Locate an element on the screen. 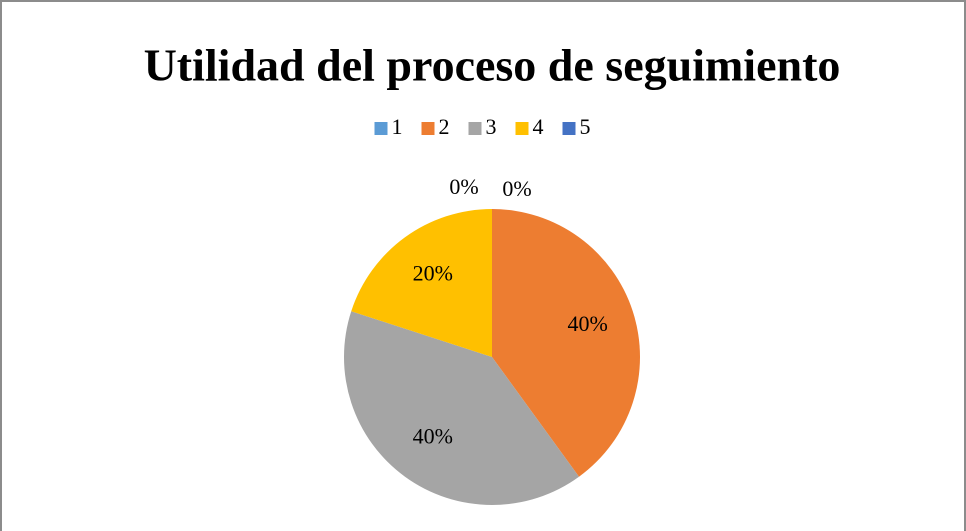 This screenshot has height=531, width=966. chart-title: Utilidad del proceso de seguimiento is located at coordinates (492, 65).